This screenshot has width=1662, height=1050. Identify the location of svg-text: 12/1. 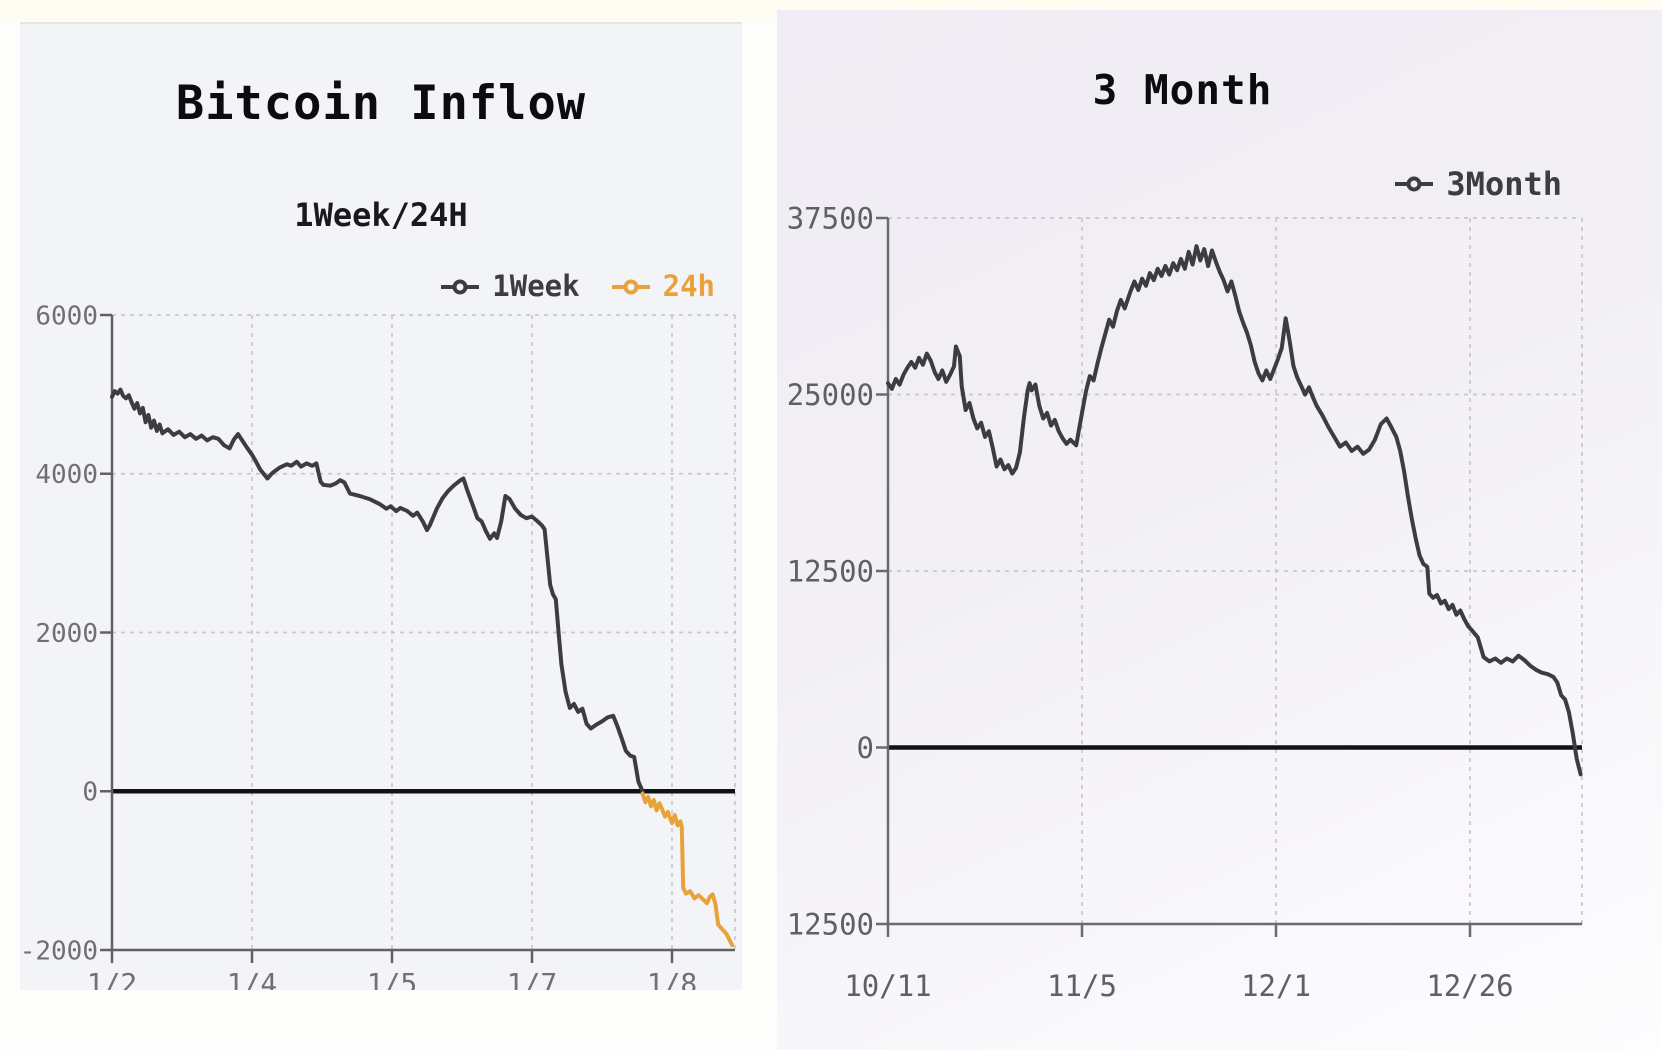
(1276, 986).